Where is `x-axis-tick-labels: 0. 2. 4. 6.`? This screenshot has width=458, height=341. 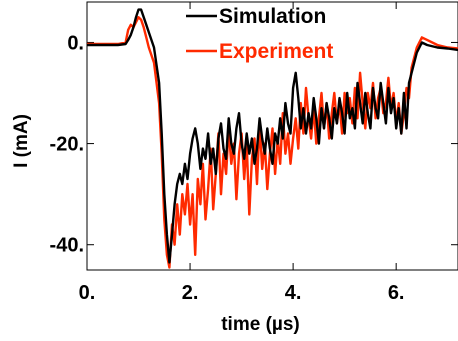
x-axis-tick-labels: 0. 2. 4. 6. is located at coordinates (242, 293).